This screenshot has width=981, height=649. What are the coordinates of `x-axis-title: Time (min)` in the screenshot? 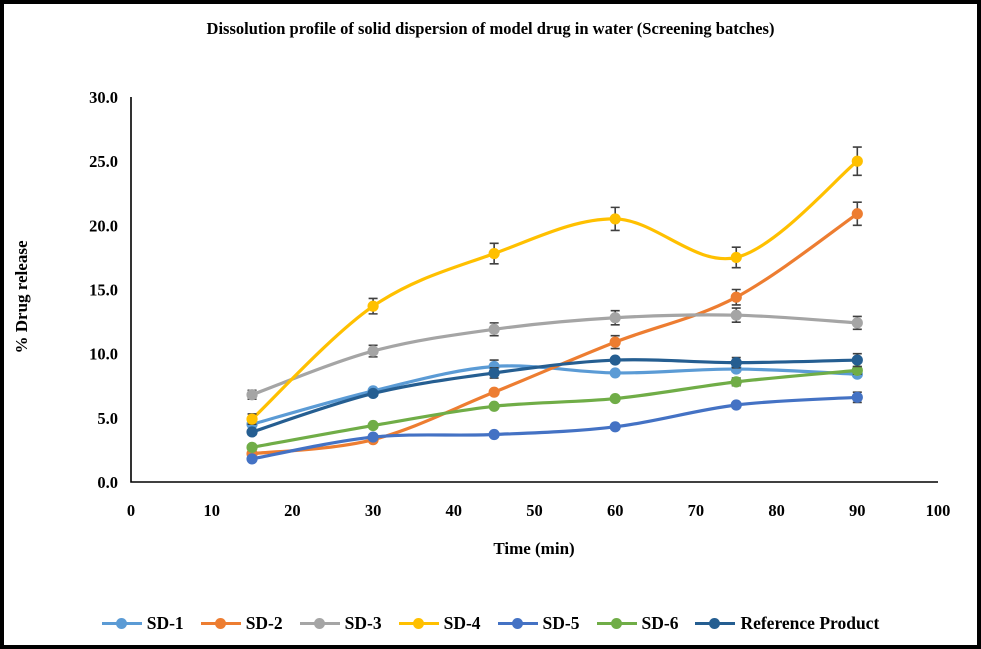 It's located at (534, 548).